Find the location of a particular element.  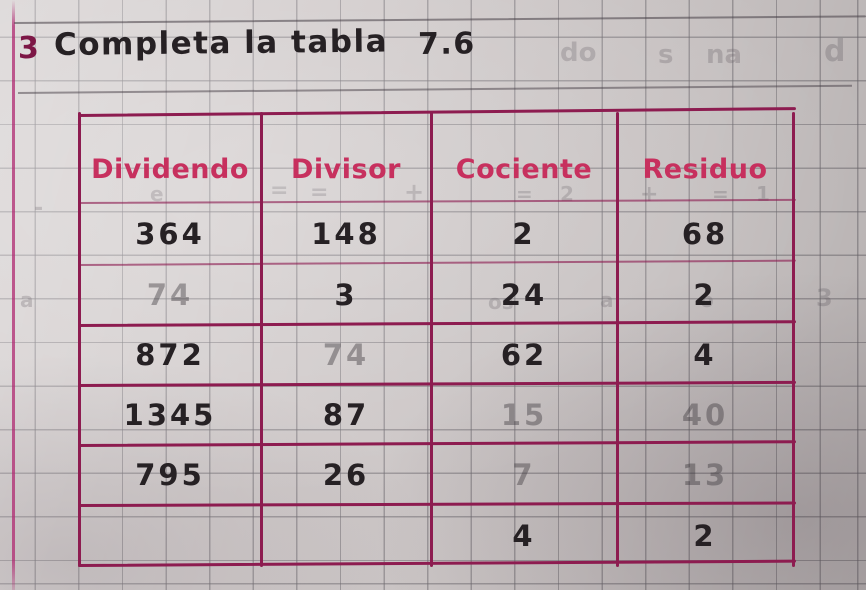

table-rule-under-header is located at coordinates (436, 201).